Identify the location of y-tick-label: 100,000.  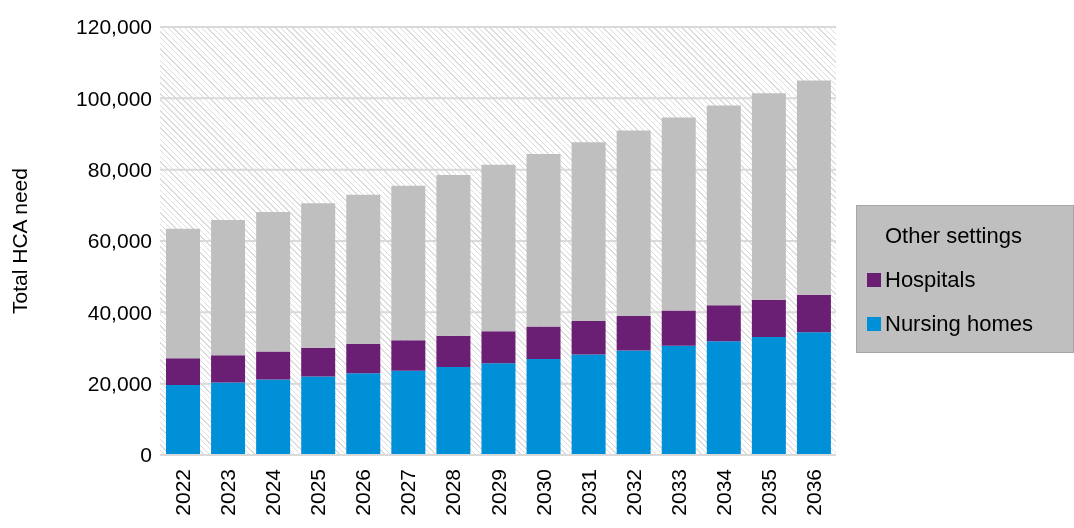
(114, 98).